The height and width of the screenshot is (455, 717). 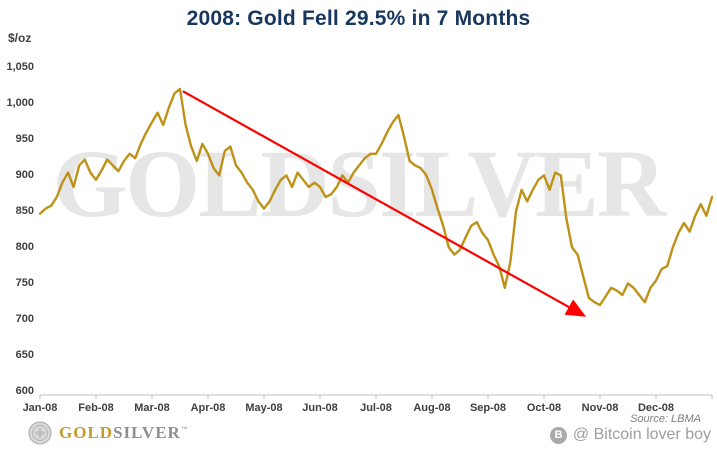 I want to click on svg-text: Sep-08, so click(x=488, y=408).